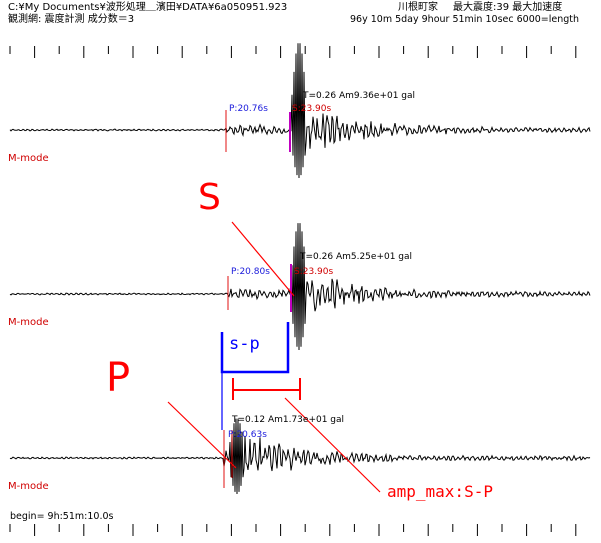 Image resolution: width=601 pixels, height=543 pixels. What do you see at coordinates (71, 19) in the screenshot?
I see `network-info: 観測網: 震度計測 成分数＝3` at bounding box center [71, 19].